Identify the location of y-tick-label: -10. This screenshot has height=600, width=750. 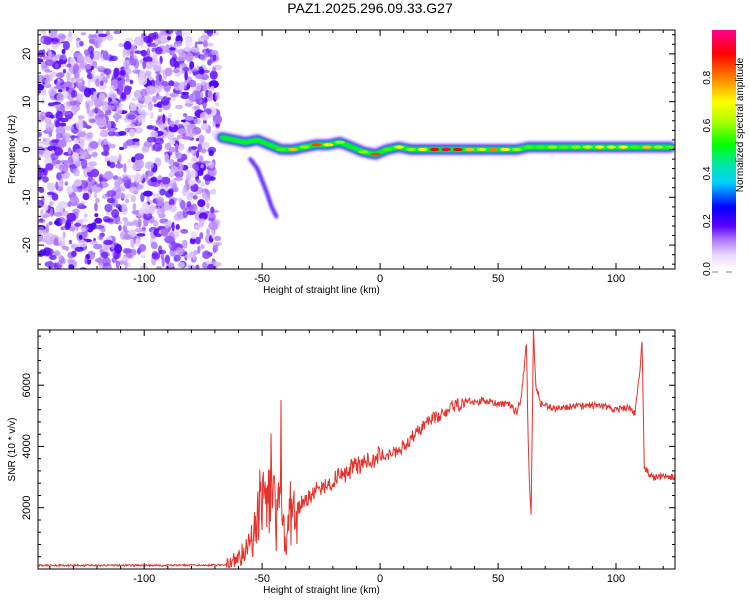
(27, 197).